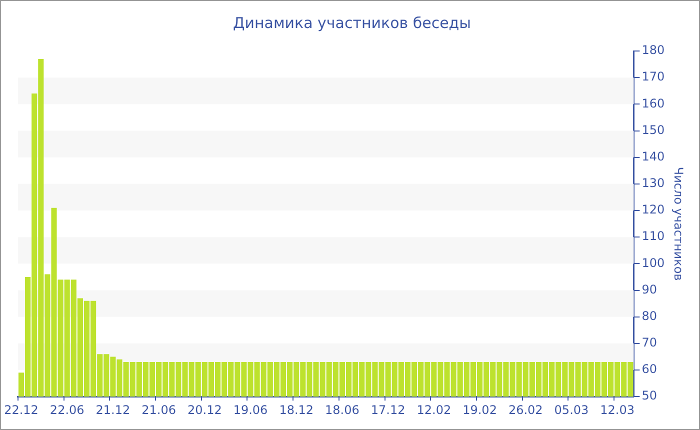 This screenshot has height=430, width=700. What do you see at coordinates (649, 289) in the screenshot?
I see `y-tick-label: 90` at bounding box center [649, 289].